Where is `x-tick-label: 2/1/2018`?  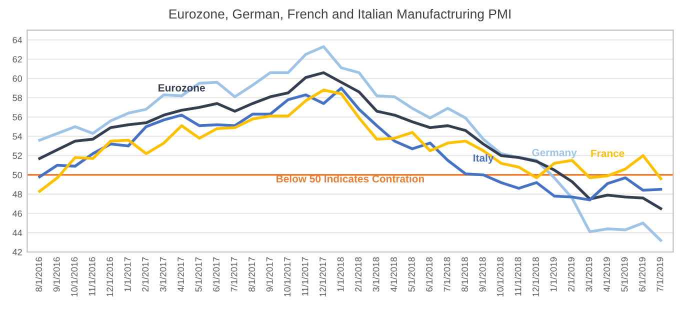
x-tick-label: 2/1/2018 is located at coordinates (358, 274).